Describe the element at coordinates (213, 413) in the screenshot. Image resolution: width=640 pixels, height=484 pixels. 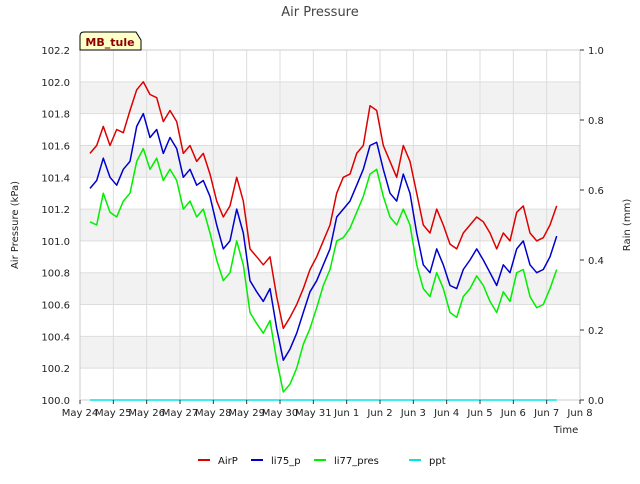
I see `x-tick-label: May 28` at that location.